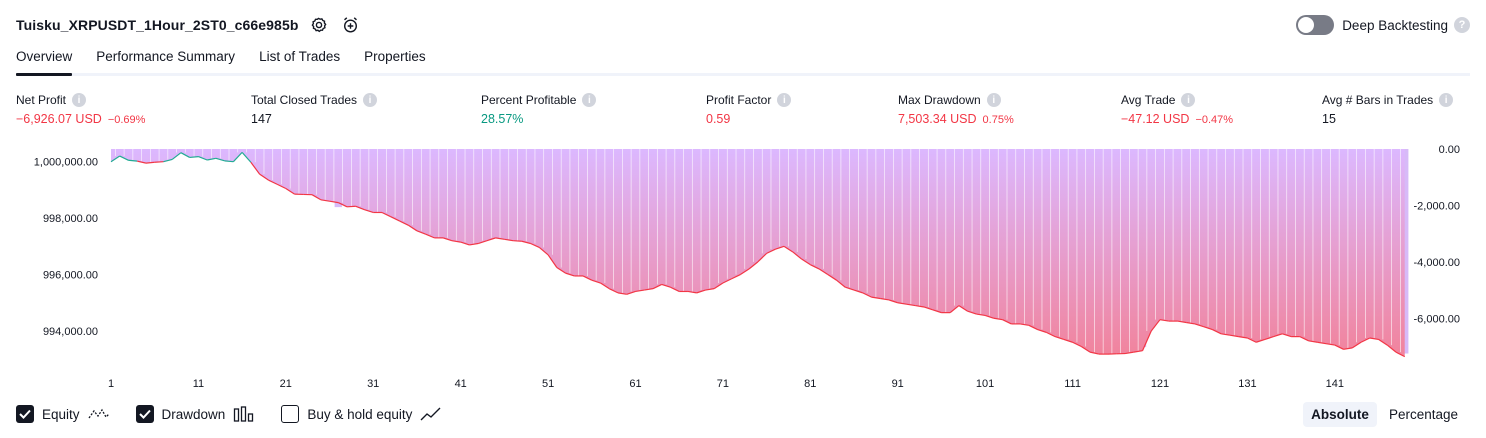 The width and height of the screenshot is (1486, 438). I want to click on legend-buy-hold-equity: Buy & hold equity, so click(361, 414).